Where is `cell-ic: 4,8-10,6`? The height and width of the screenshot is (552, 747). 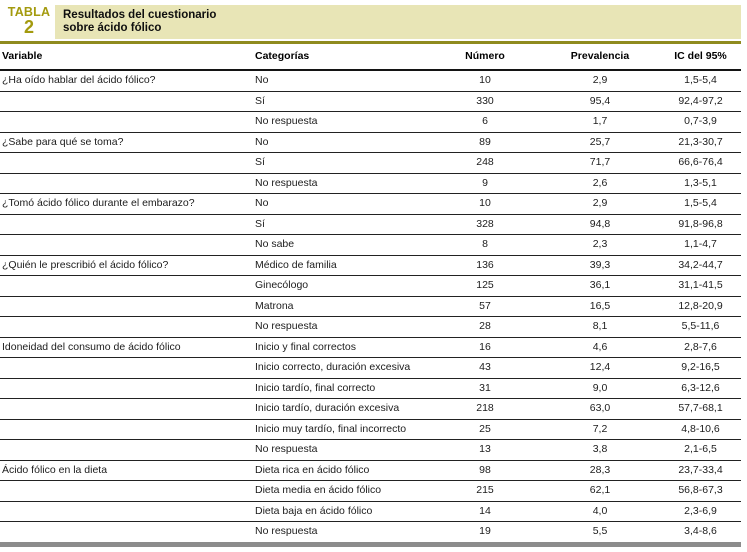
cell-ic: 4,8-10,6 is located at coordinates (700, 429).